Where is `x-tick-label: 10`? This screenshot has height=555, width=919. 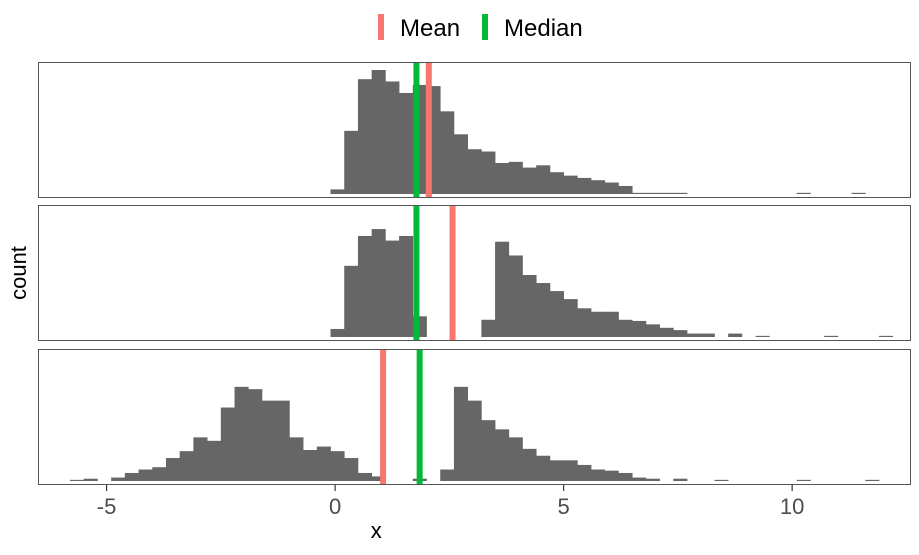 x-tick-label: 10 is located at coordinates (792, 506).